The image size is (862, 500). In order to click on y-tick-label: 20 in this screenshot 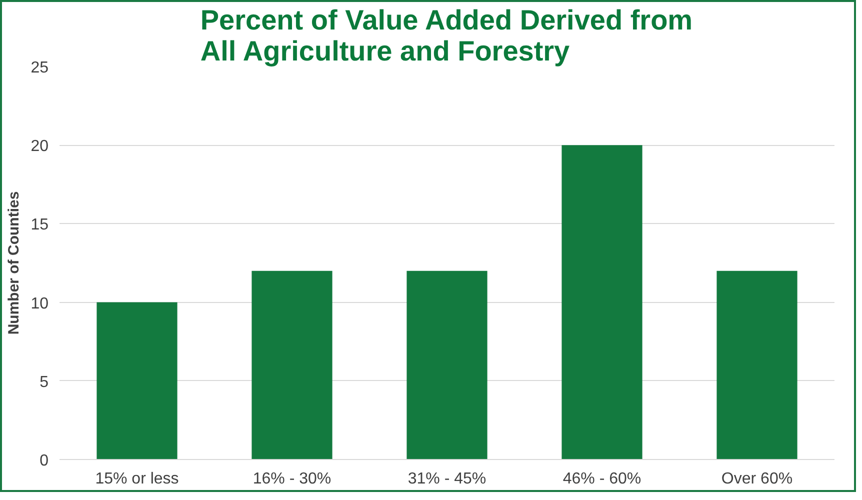, I will do `click(39, 147)`.